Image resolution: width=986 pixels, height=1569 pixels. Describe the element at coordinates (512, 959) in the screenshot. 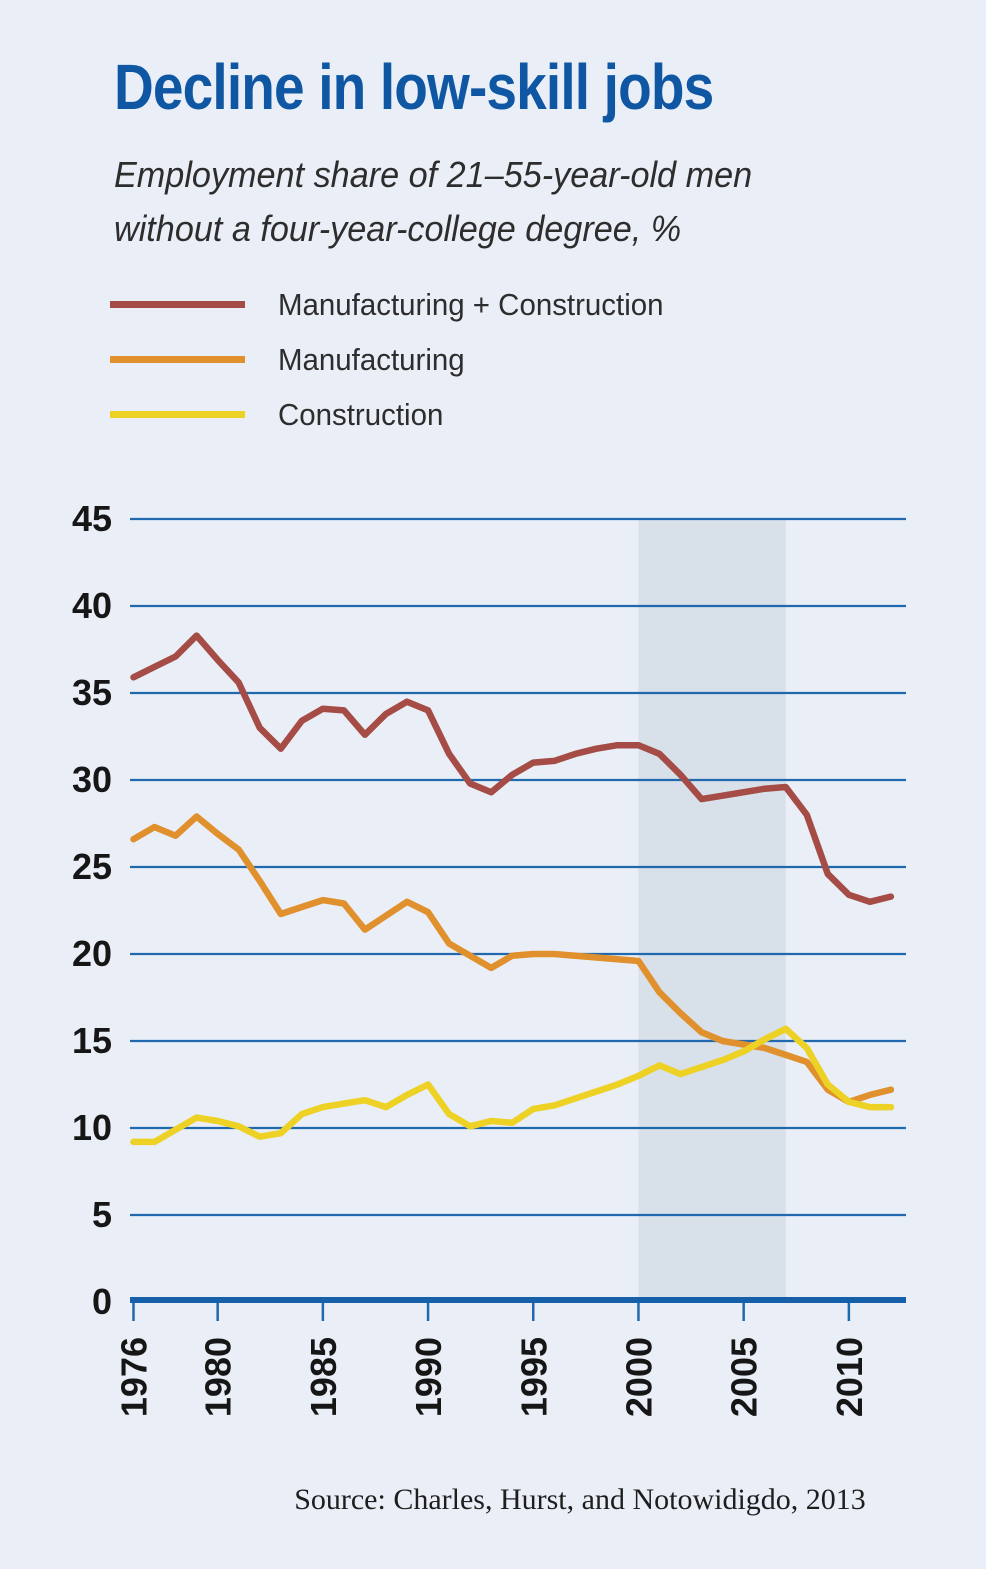

I see `series-line-manufacturing` at that location.